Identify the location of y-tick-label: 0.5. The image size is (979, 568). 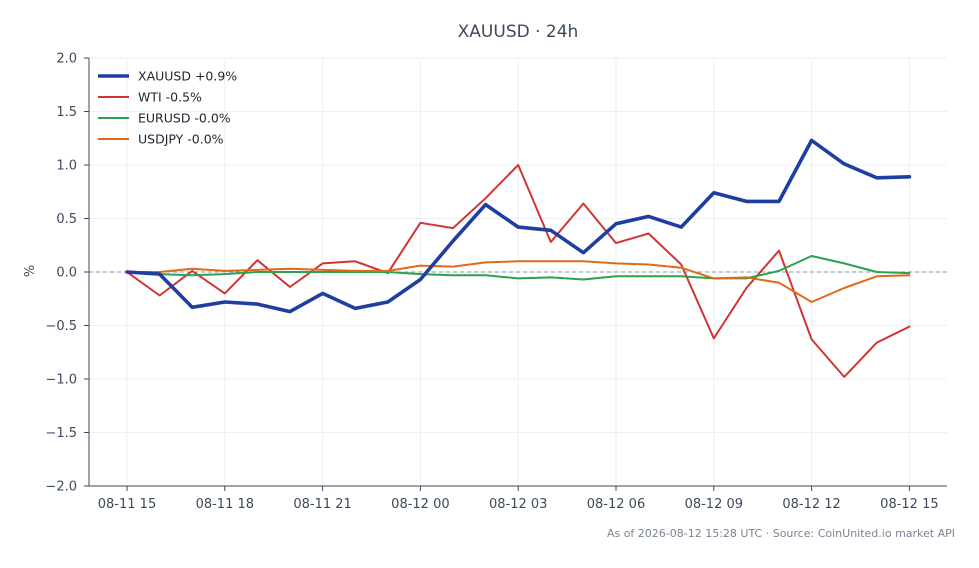
(66, 219).